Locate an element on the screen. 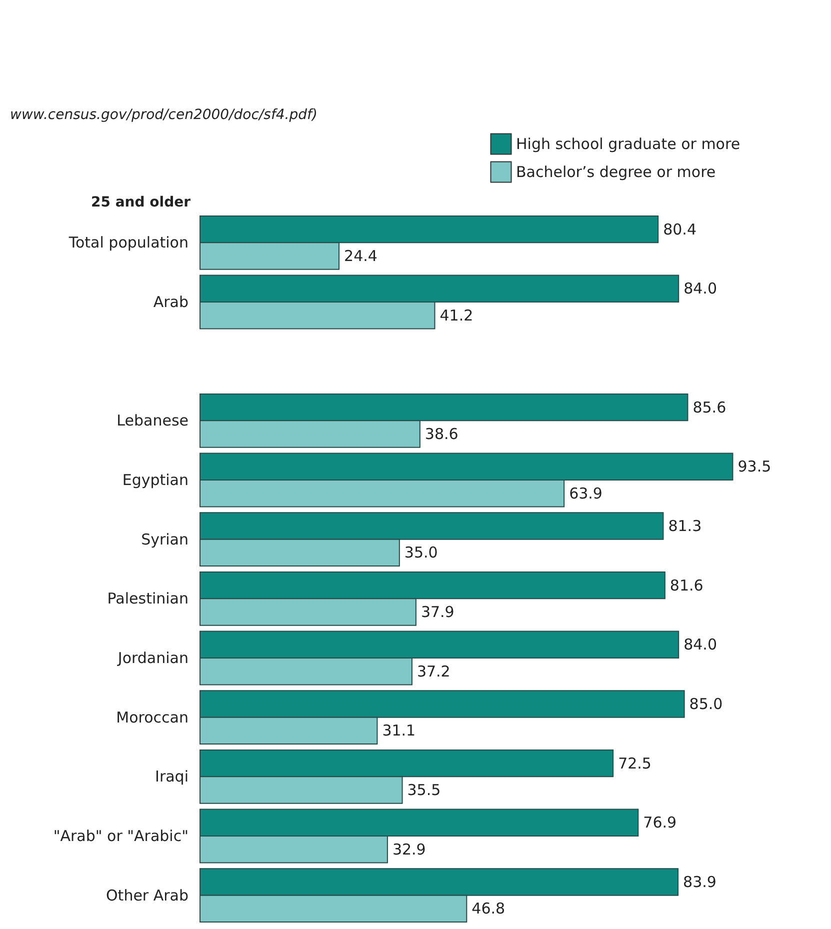  y-tick-label: Iraqi is located at coordinates (171, 777).